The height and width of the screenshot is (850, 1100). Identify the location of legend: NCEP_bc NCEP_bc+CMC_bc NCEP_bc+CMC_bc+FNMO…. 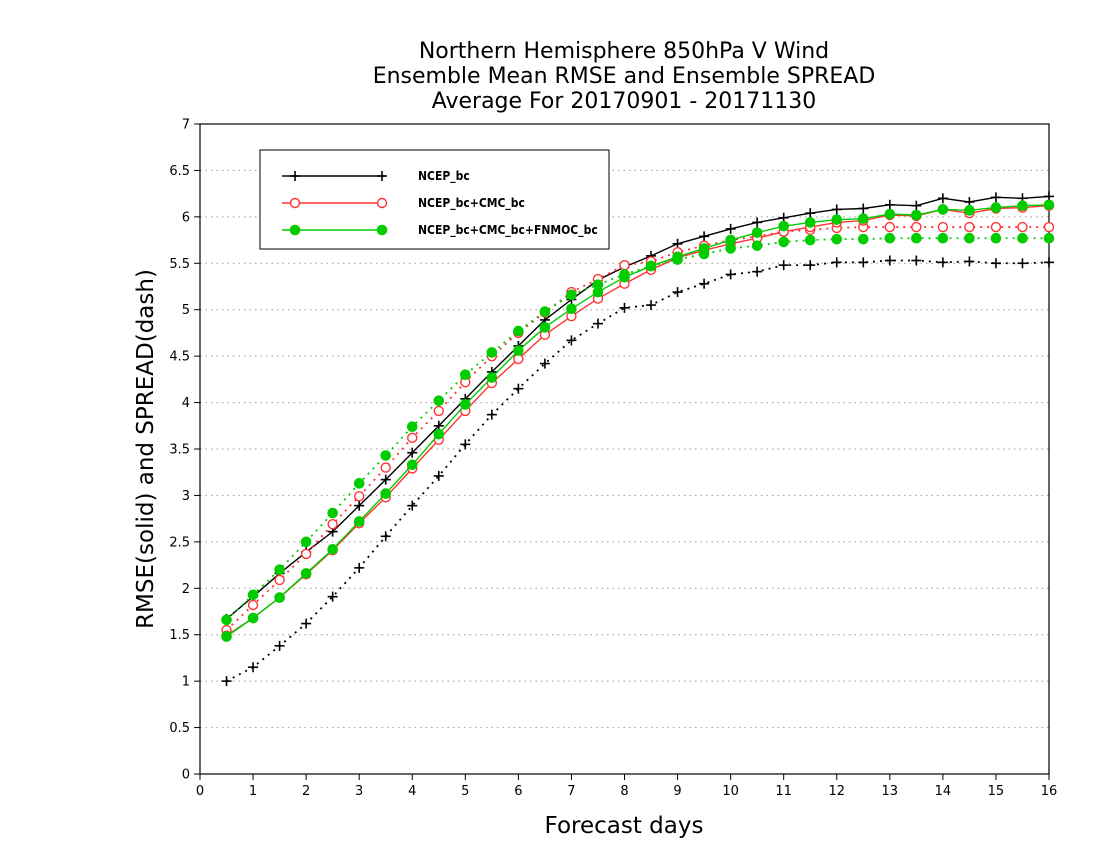
(434, 199).